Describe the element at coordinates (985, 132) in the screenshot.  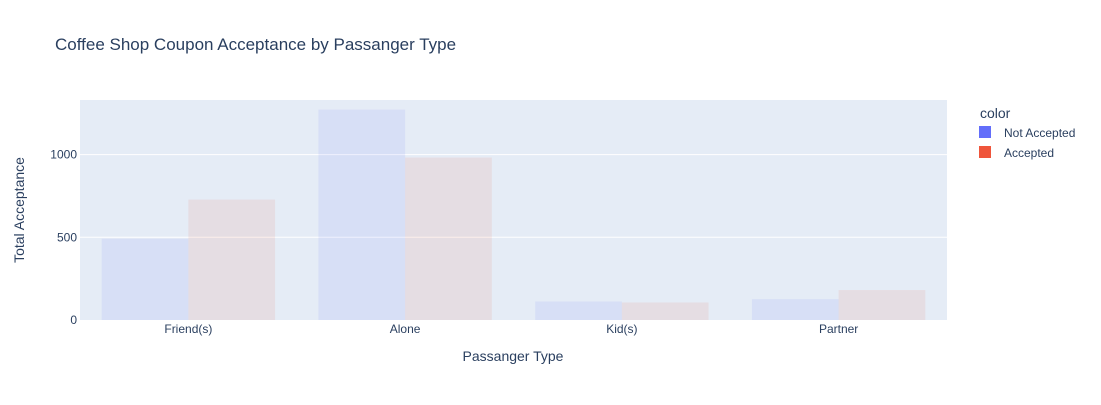
I see `legend-swatch-not-accepted` at that location.